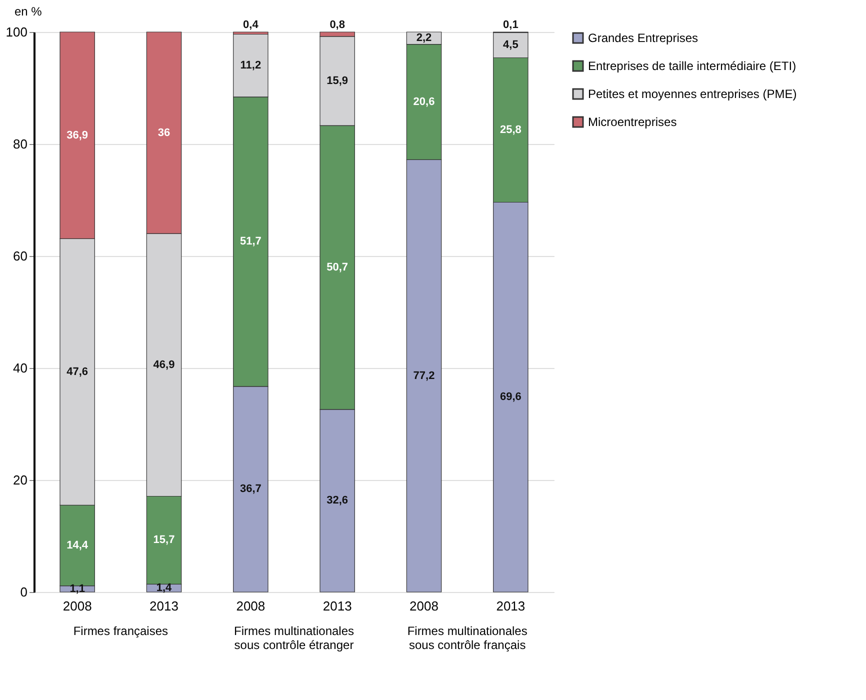 The width and height of the screenshot is (866, 700). What do you see at coordinates (337, 267) in the screenshot?
I see `text: 50,7` at bounding box center [337, 267].